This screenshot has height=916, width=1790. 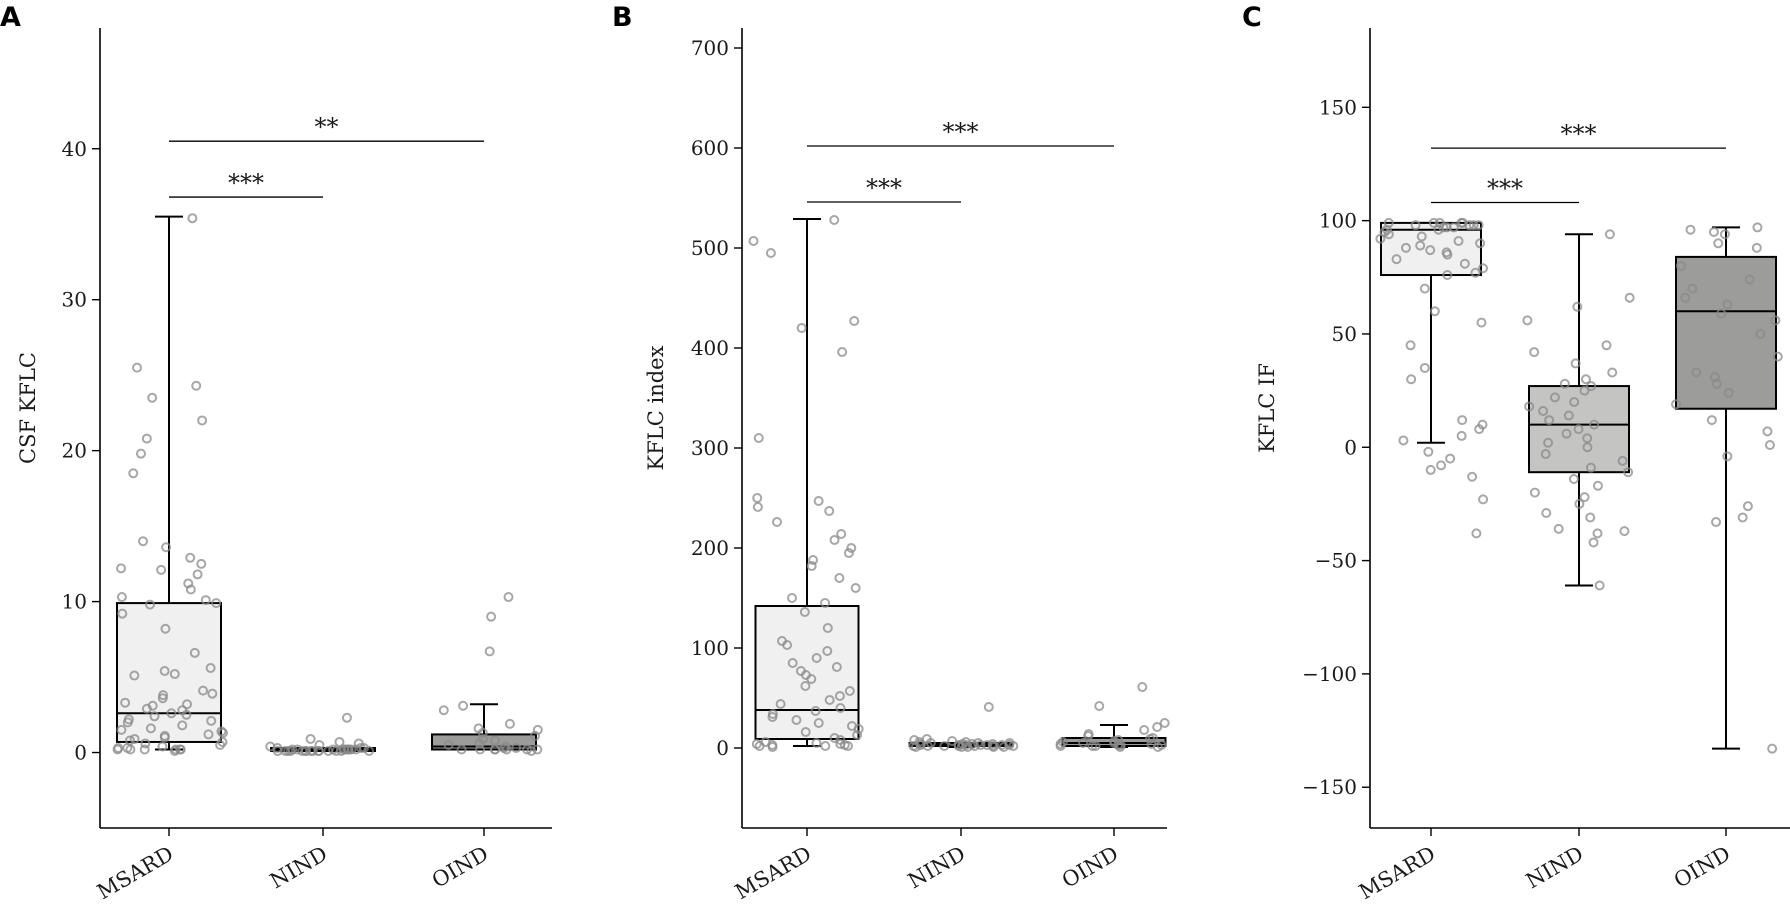 What do you see at coordinates (710, 648) in the screenshot?
I see `y-tick-label: 100` at bounding box center [710, 648].